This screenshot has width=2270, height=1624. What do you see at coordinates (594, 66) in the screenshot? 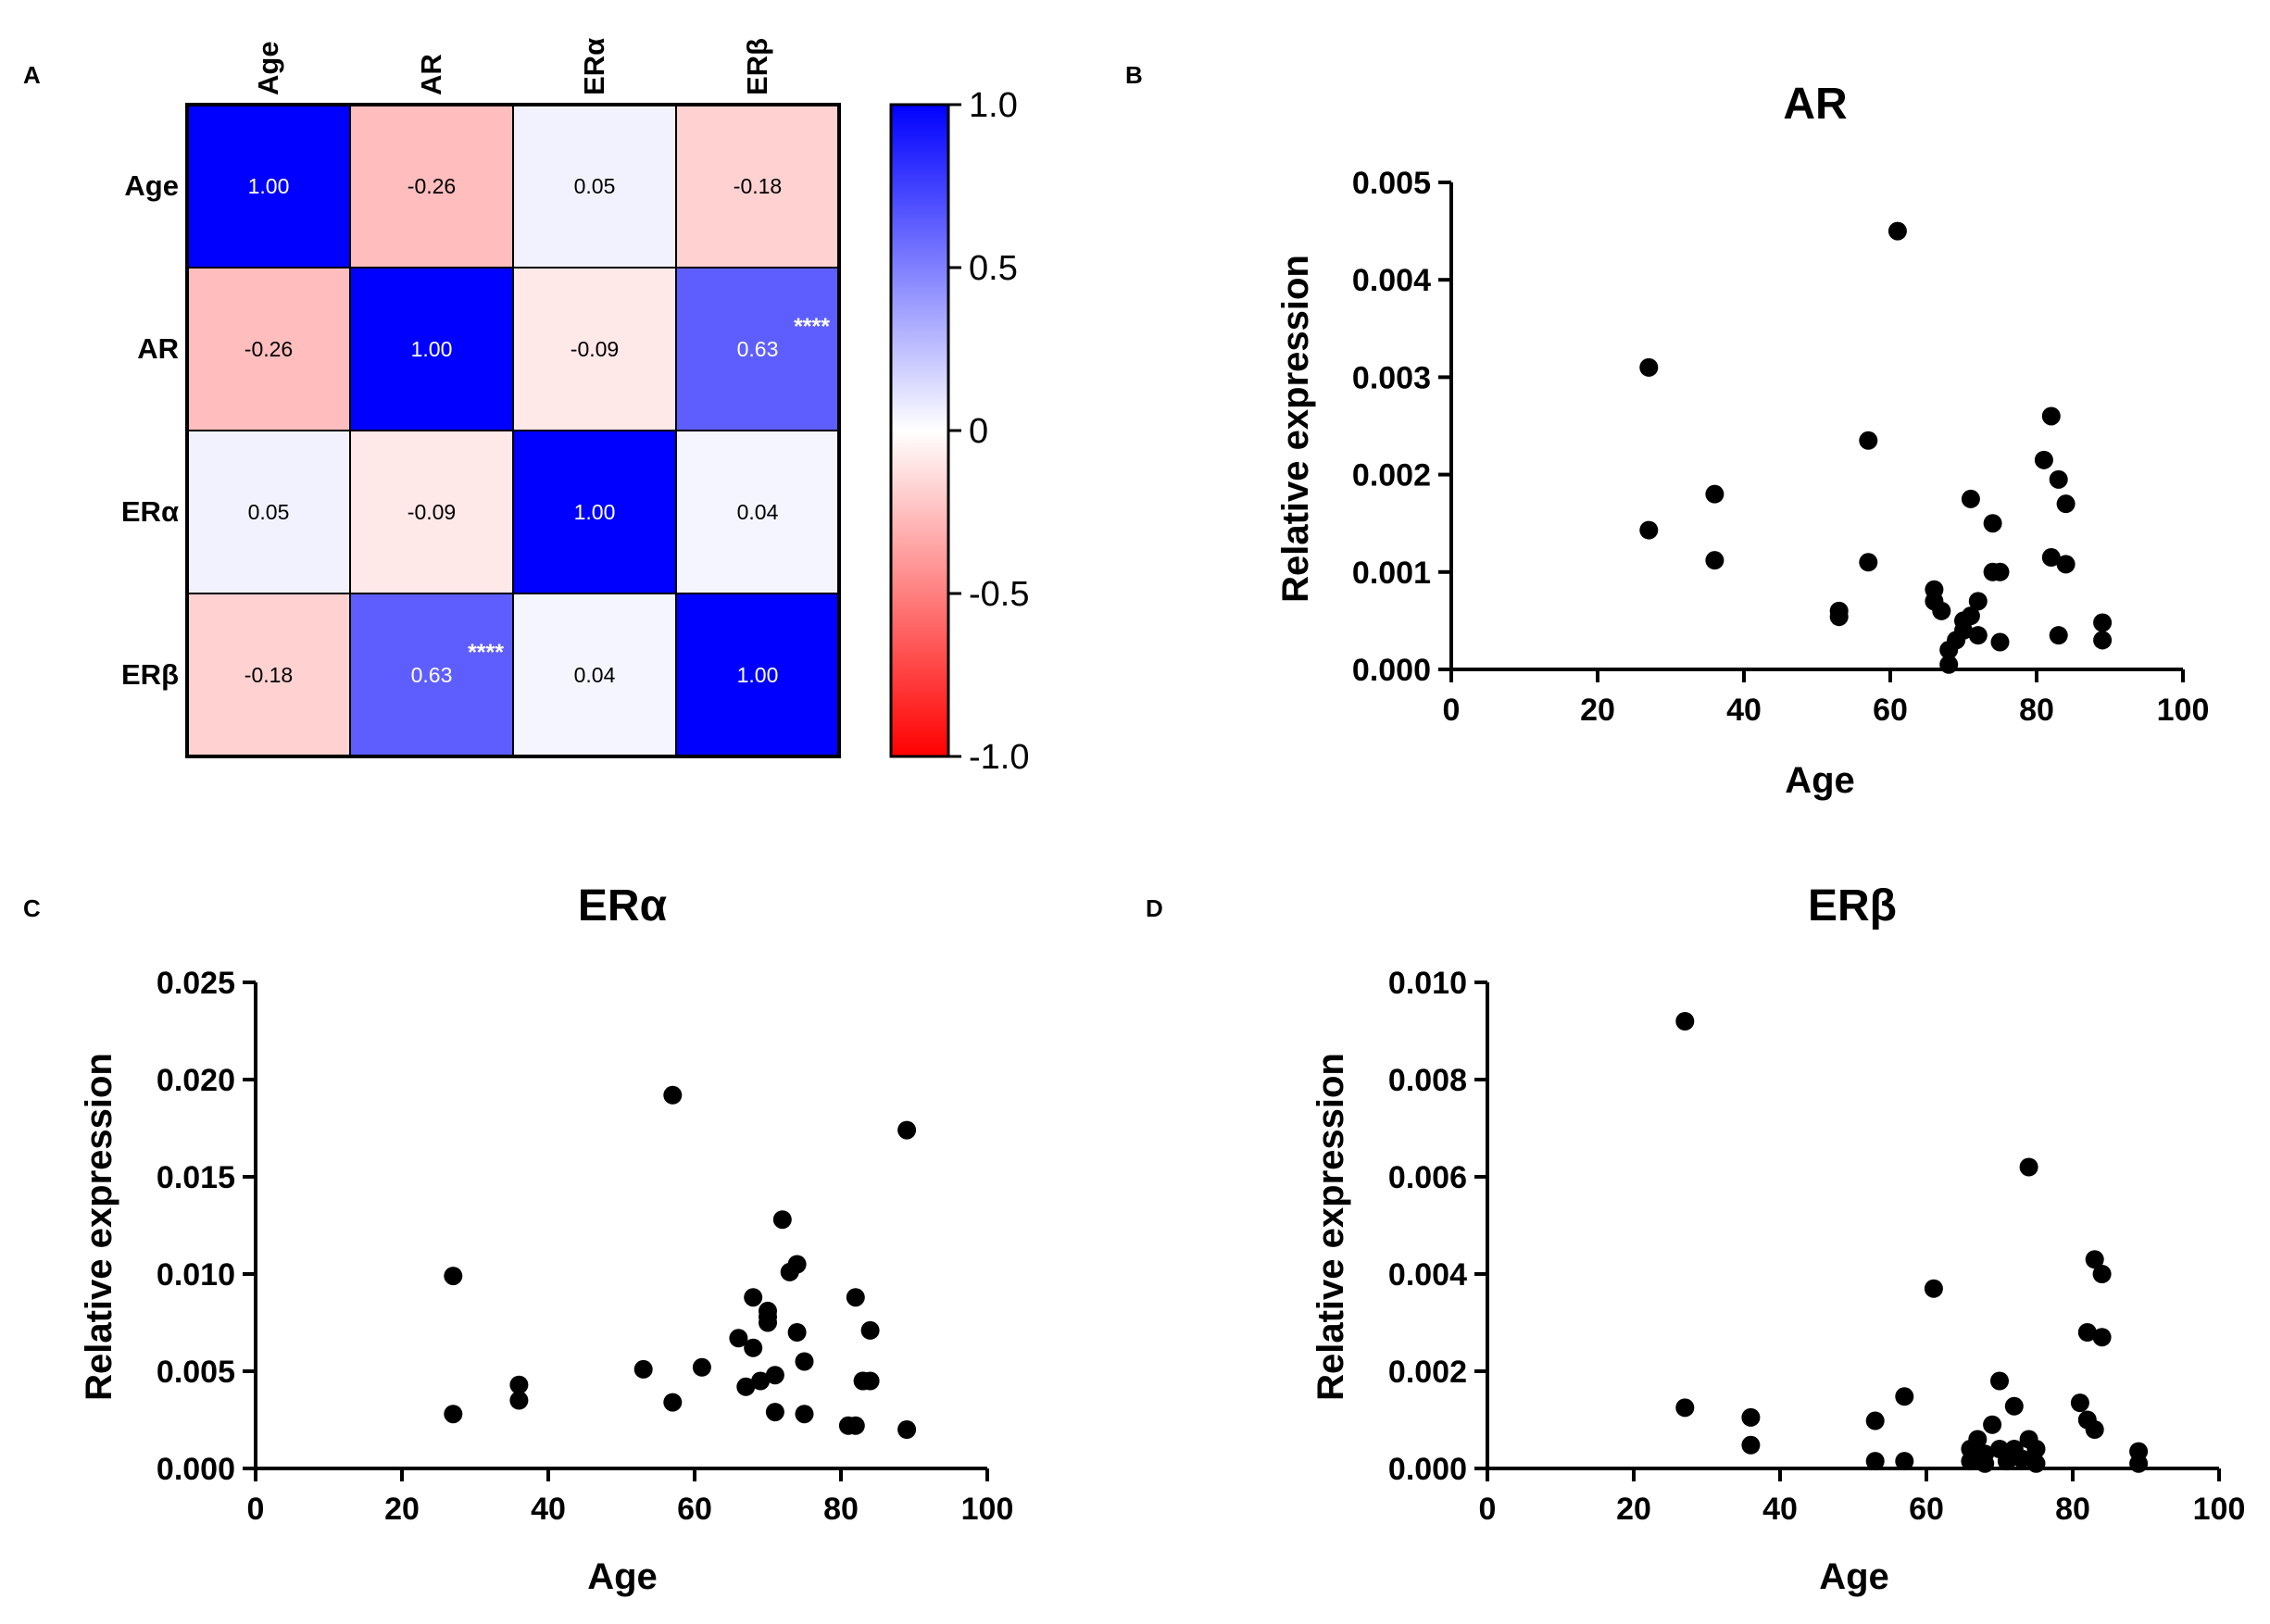
I see `heatmap-col-label-er-alpha: ERα` at bounding box center [594, 66].